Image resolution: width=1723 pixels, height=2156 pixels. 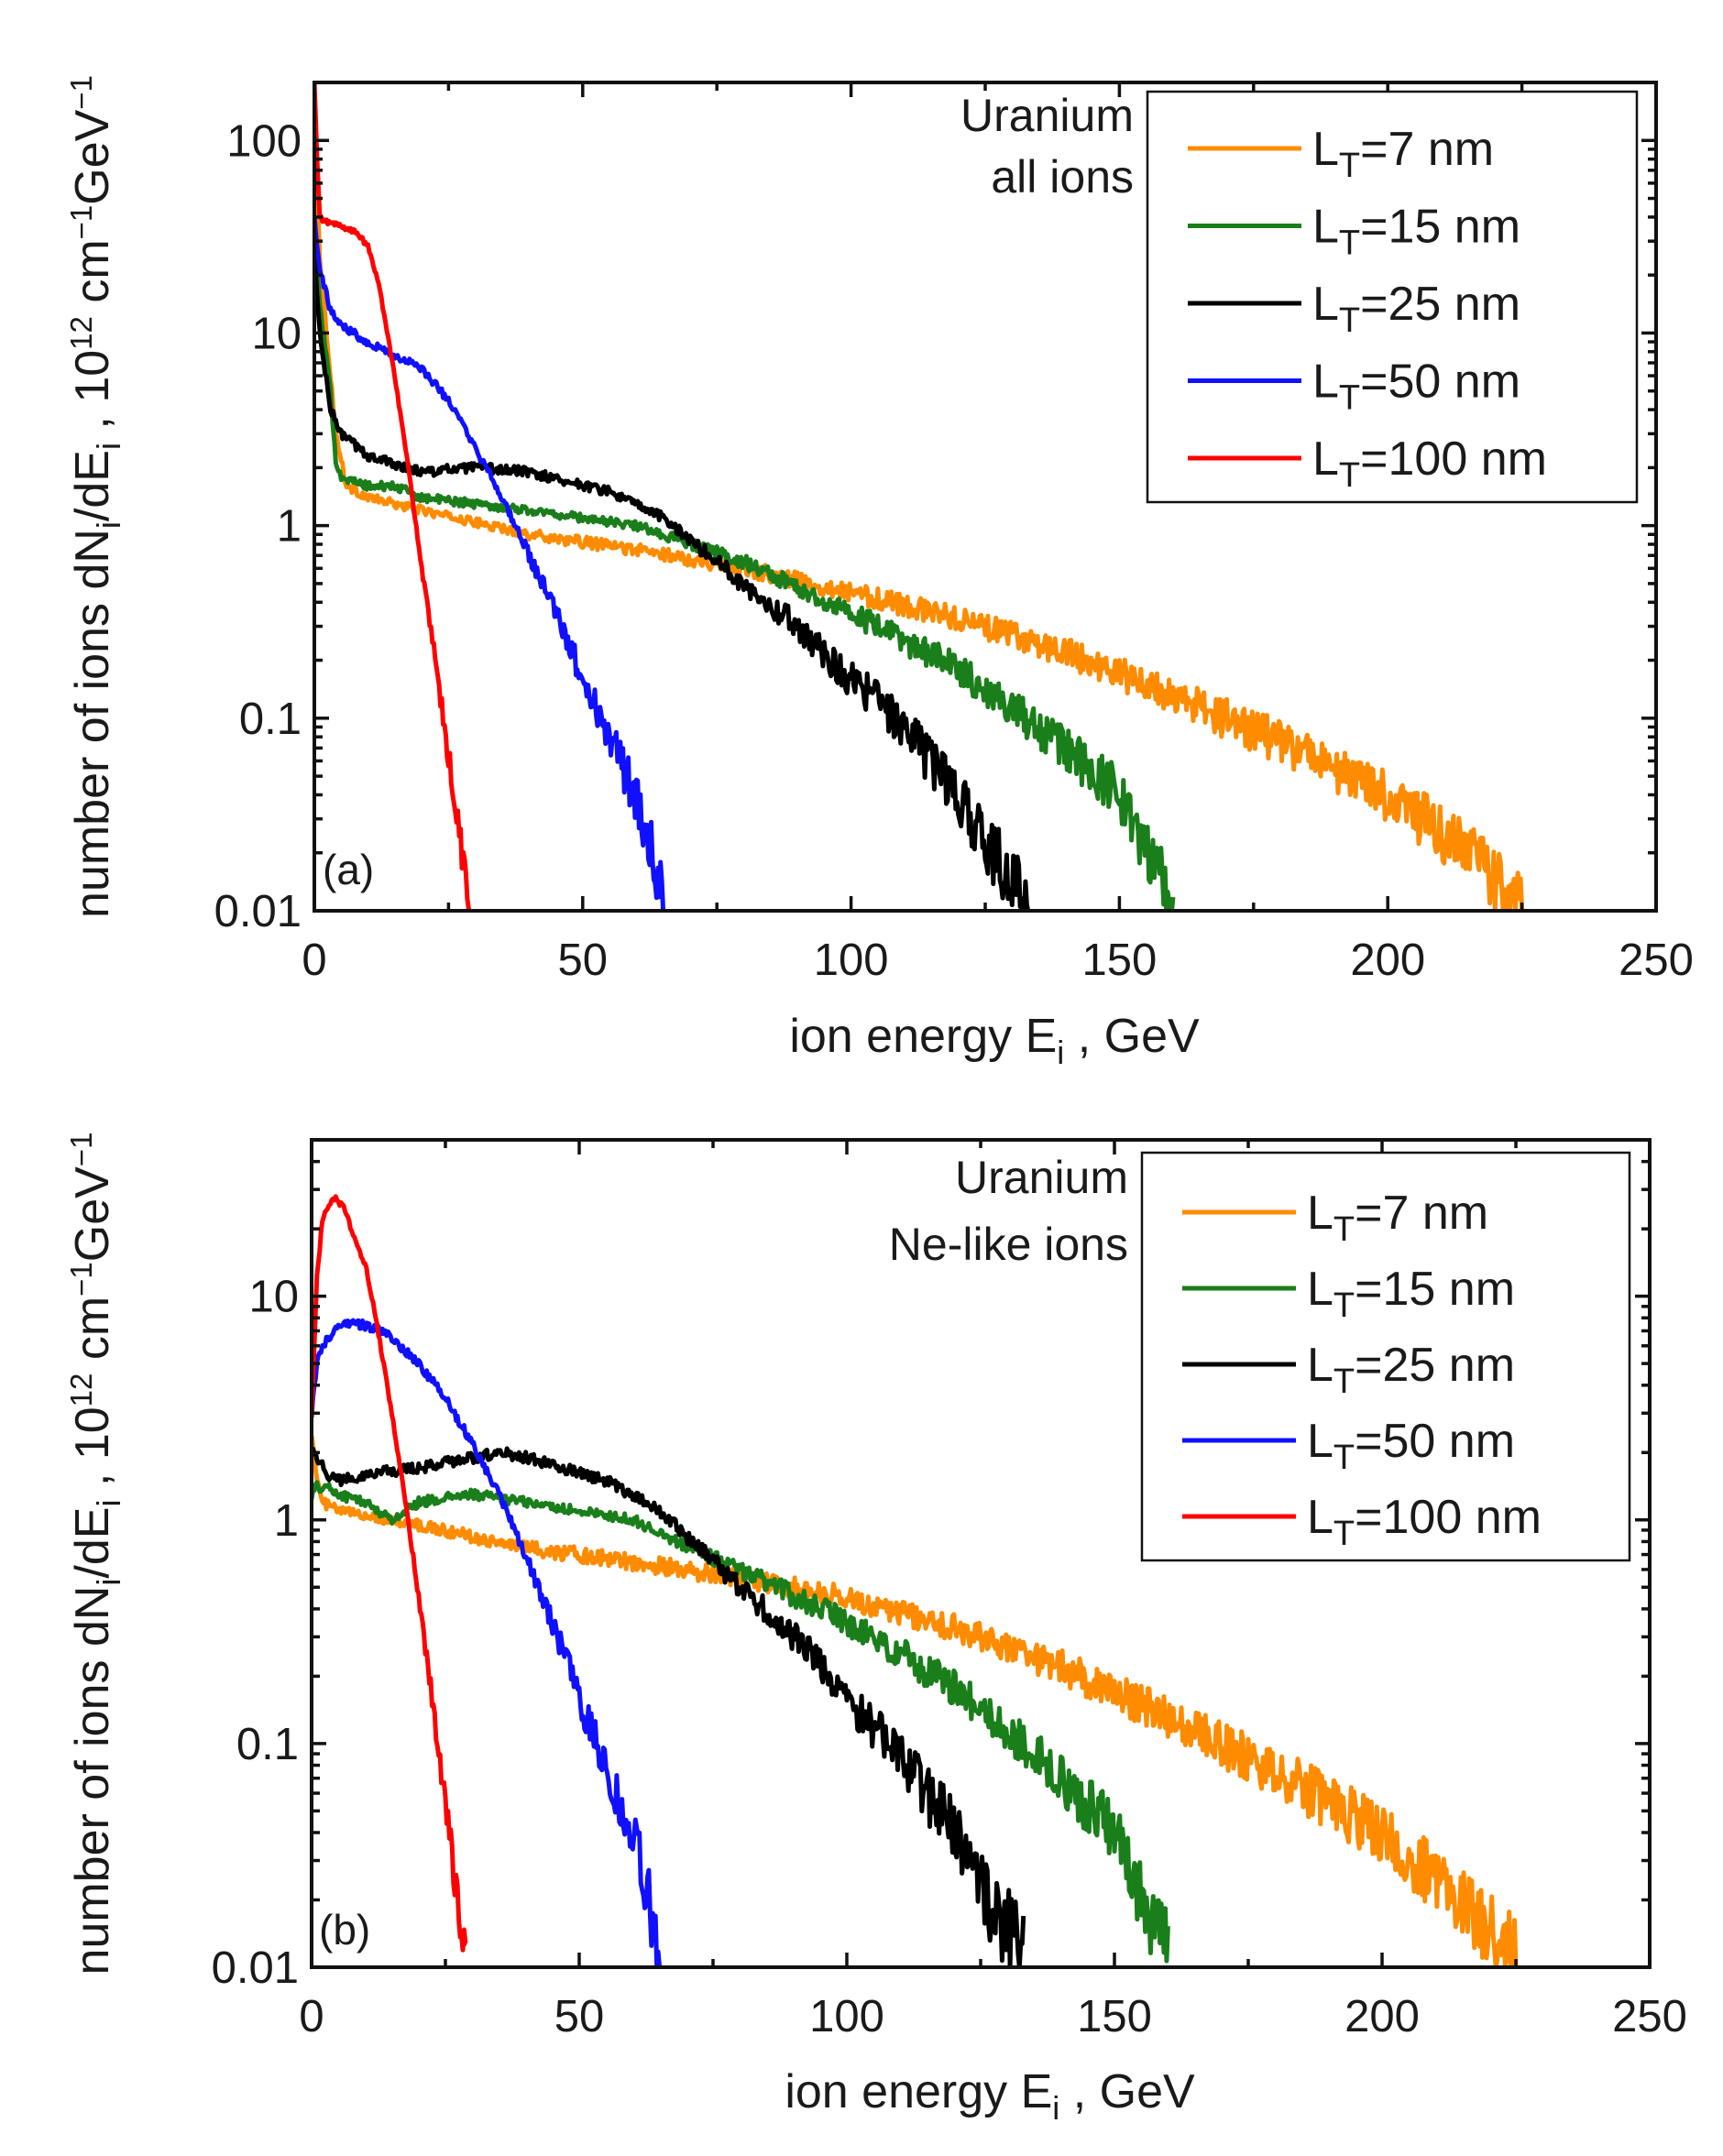 What do you see at coordinates (81, 333) in the screenshot?
I see `y-title-sup: 12` at bounding box center [81, 333].